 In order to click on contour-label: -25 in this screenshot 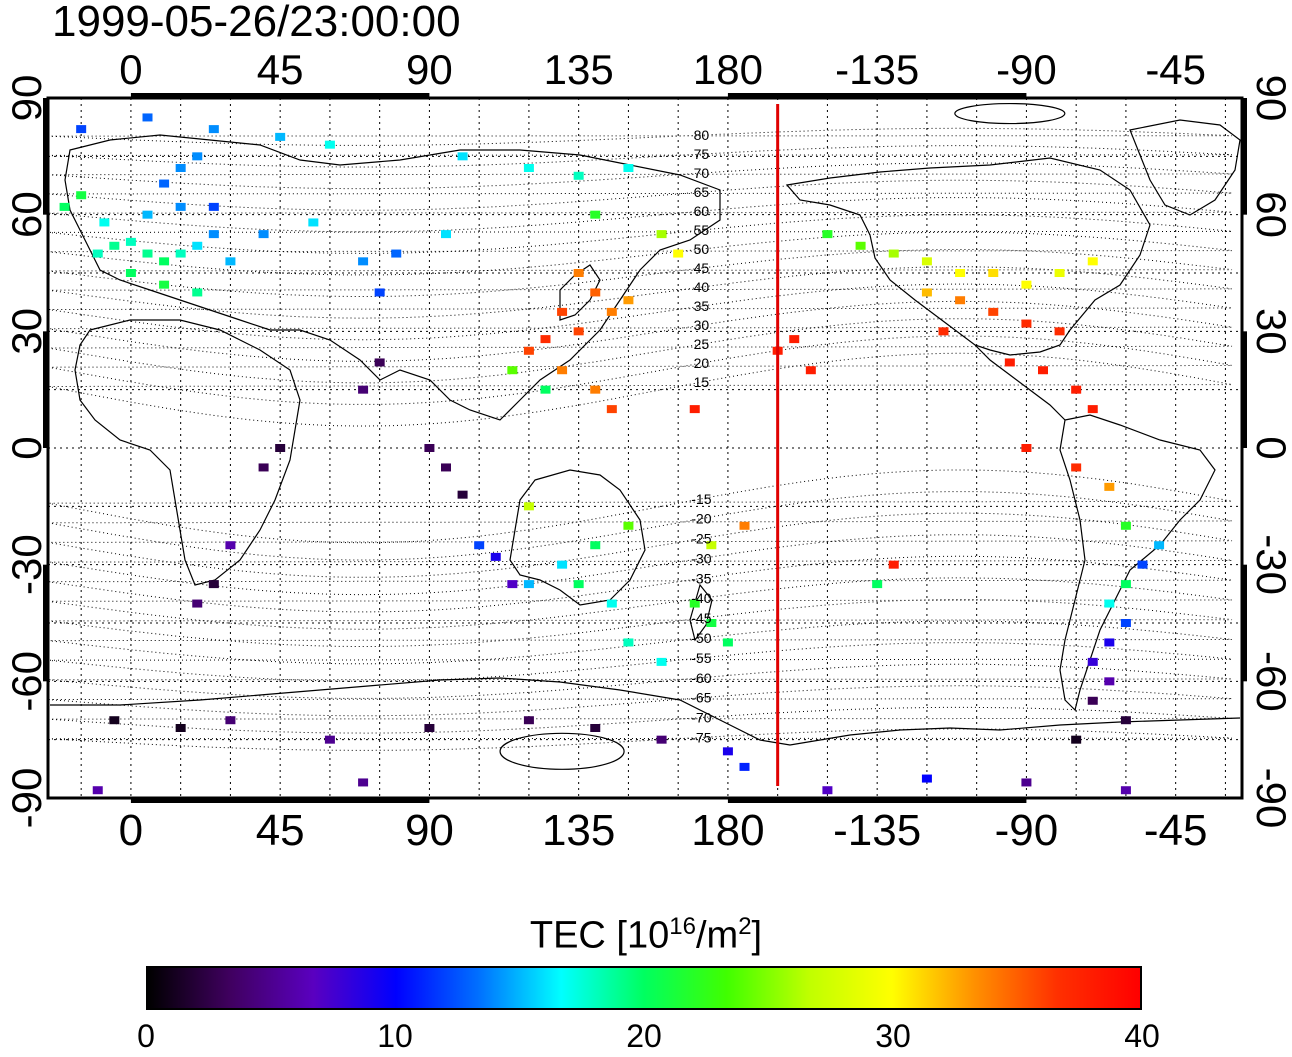, I will do `click(701, 539)`.